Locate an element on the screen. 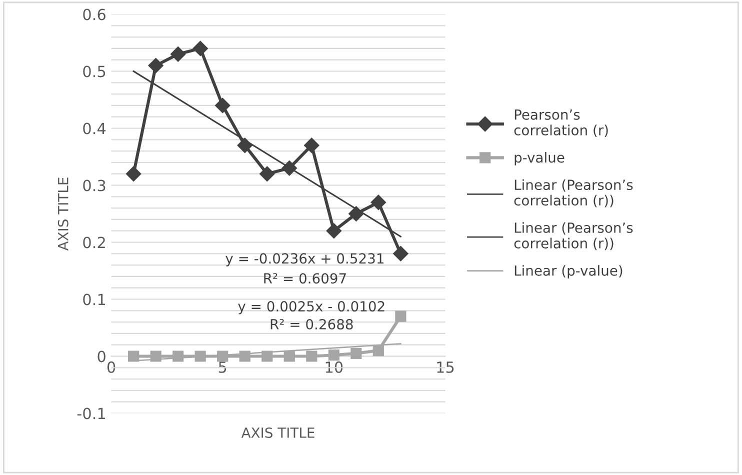 This screenshot has width=742, height=475. x-axis-title: AXIS TITLE is located at coordinates (277, 432).